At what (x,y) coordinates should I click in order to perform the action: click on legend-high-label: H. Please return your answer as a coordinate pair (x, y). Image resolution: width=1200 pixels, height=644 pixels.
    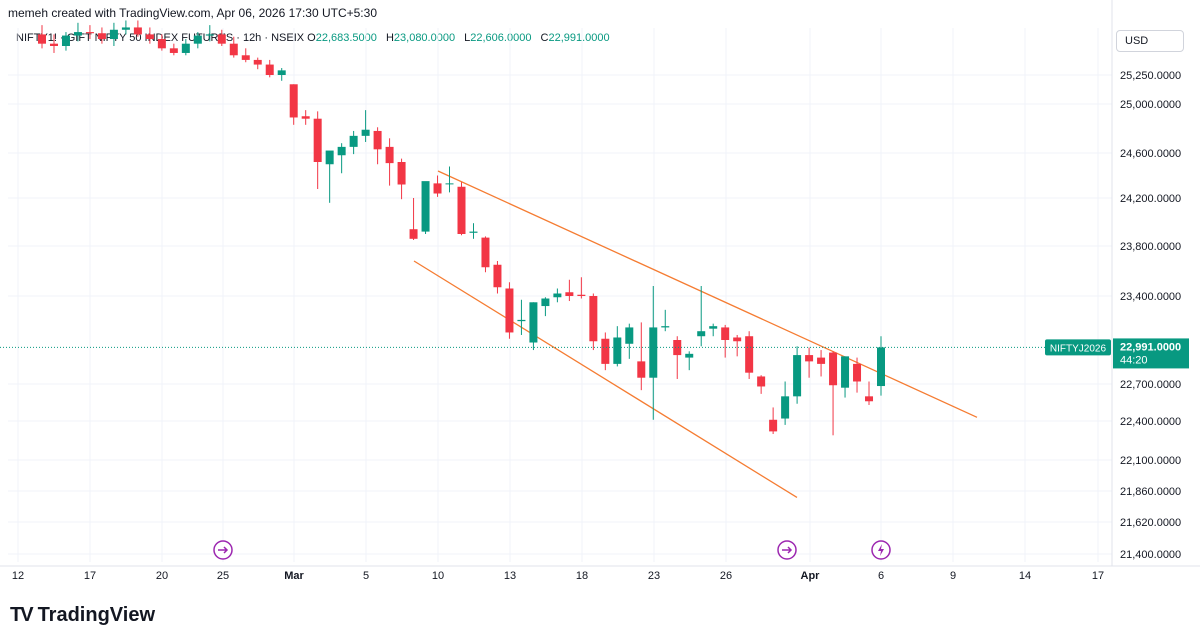
    Looking at the image, I should click on (389, 38).